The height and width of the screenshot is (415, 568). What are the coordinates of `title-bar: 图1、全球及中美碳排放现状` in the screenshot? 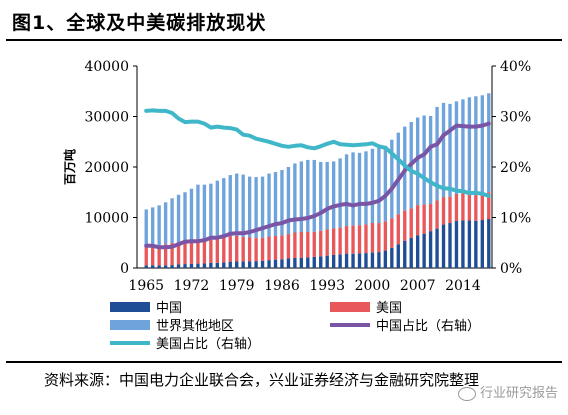 It's located at (284, 20).